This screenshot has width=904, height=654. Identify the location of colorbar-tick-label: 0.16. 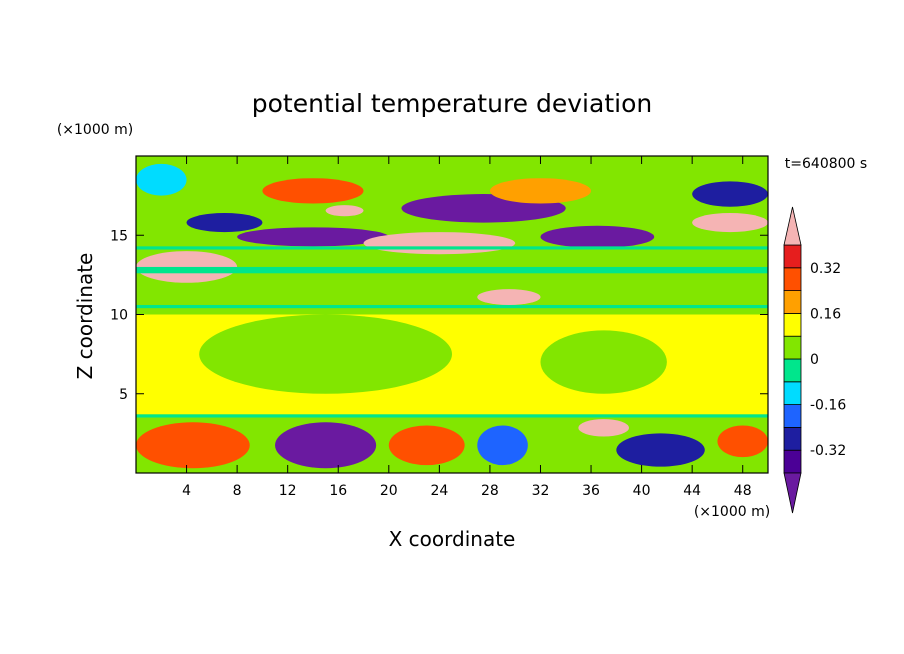
(825, 314).